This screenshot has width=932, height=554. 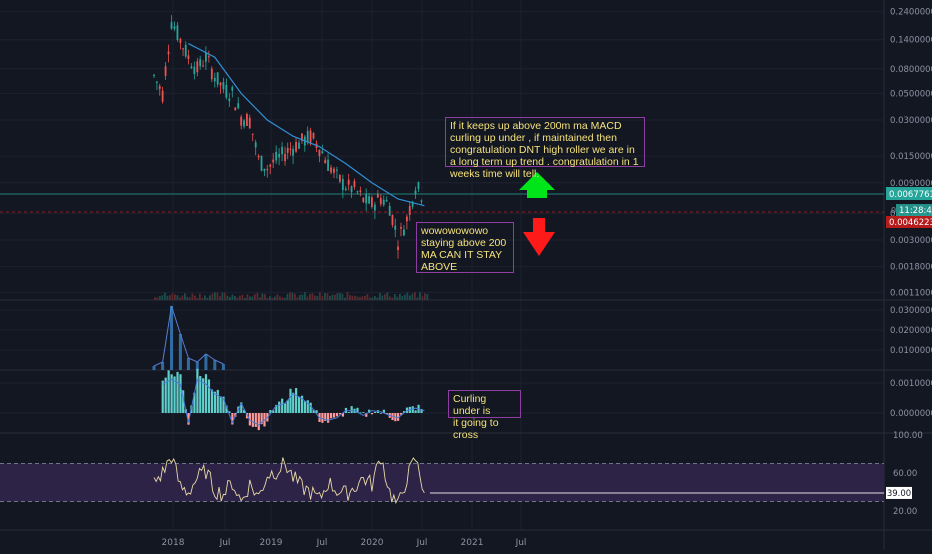 What do you see at coordinates (911, 41) in the screenshot?
I see `y-tick-label: 0.14000000` at bounding box center [911, 41].